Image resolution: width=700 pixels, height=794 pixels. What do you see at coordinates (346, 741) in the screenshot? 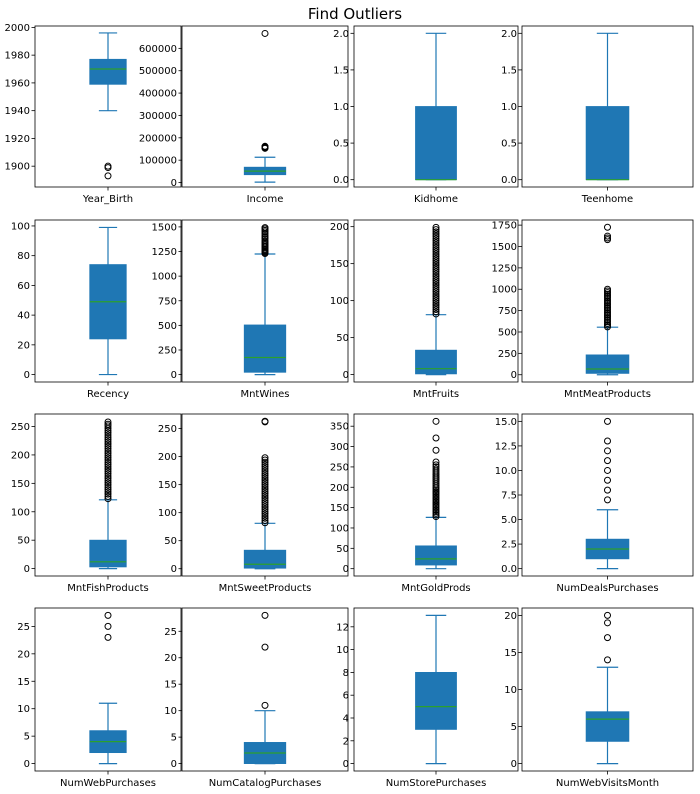
I see `y-tick-label: 2` at bounding box center [346, 741].